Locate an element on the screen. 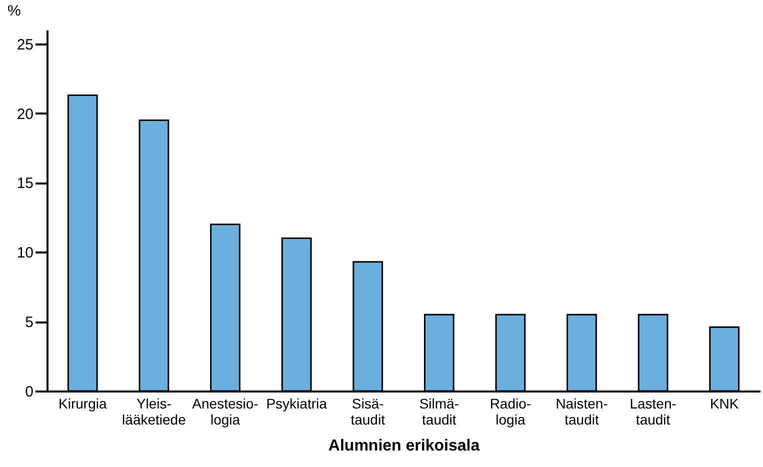 Image resolution: width=763 pixels, height=467 pixels. y-tick-label: 10 is located at coordinates (25, 253).